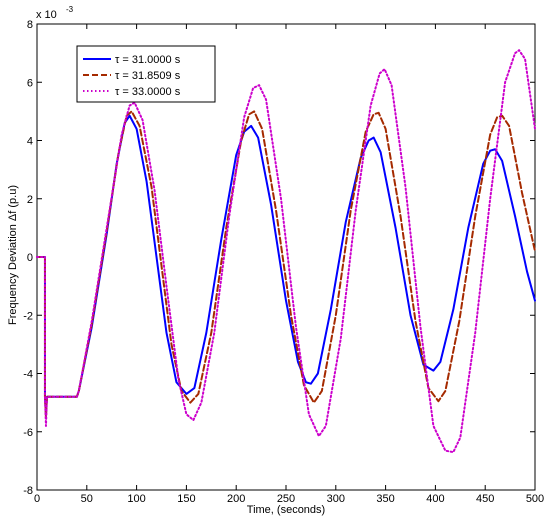 The width and height of the screenshot is (550, 517). What do you see at coordinates (13, 255) in the screenshot?
I see `y-axis-label: Frequency Deviation Δf (p.u)` at bounding box center [13, 255].